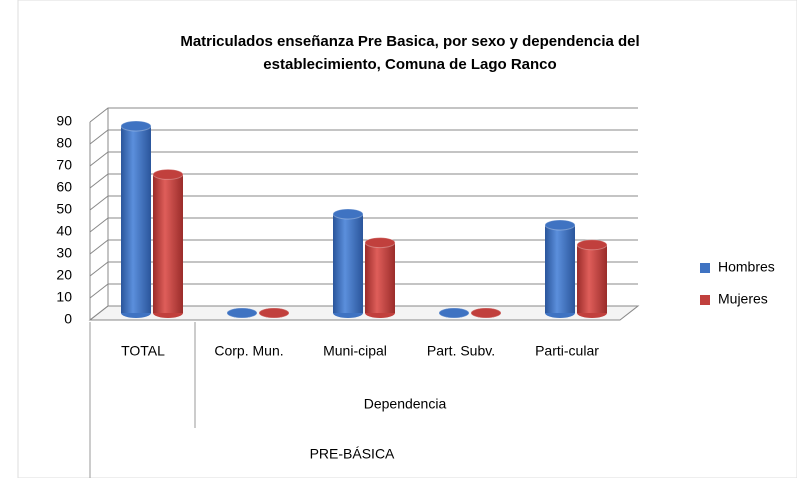  Describe the element at coordinates (352, 454) in the screenshot. I see `group-label: PRE-BÁSICA` at that location.